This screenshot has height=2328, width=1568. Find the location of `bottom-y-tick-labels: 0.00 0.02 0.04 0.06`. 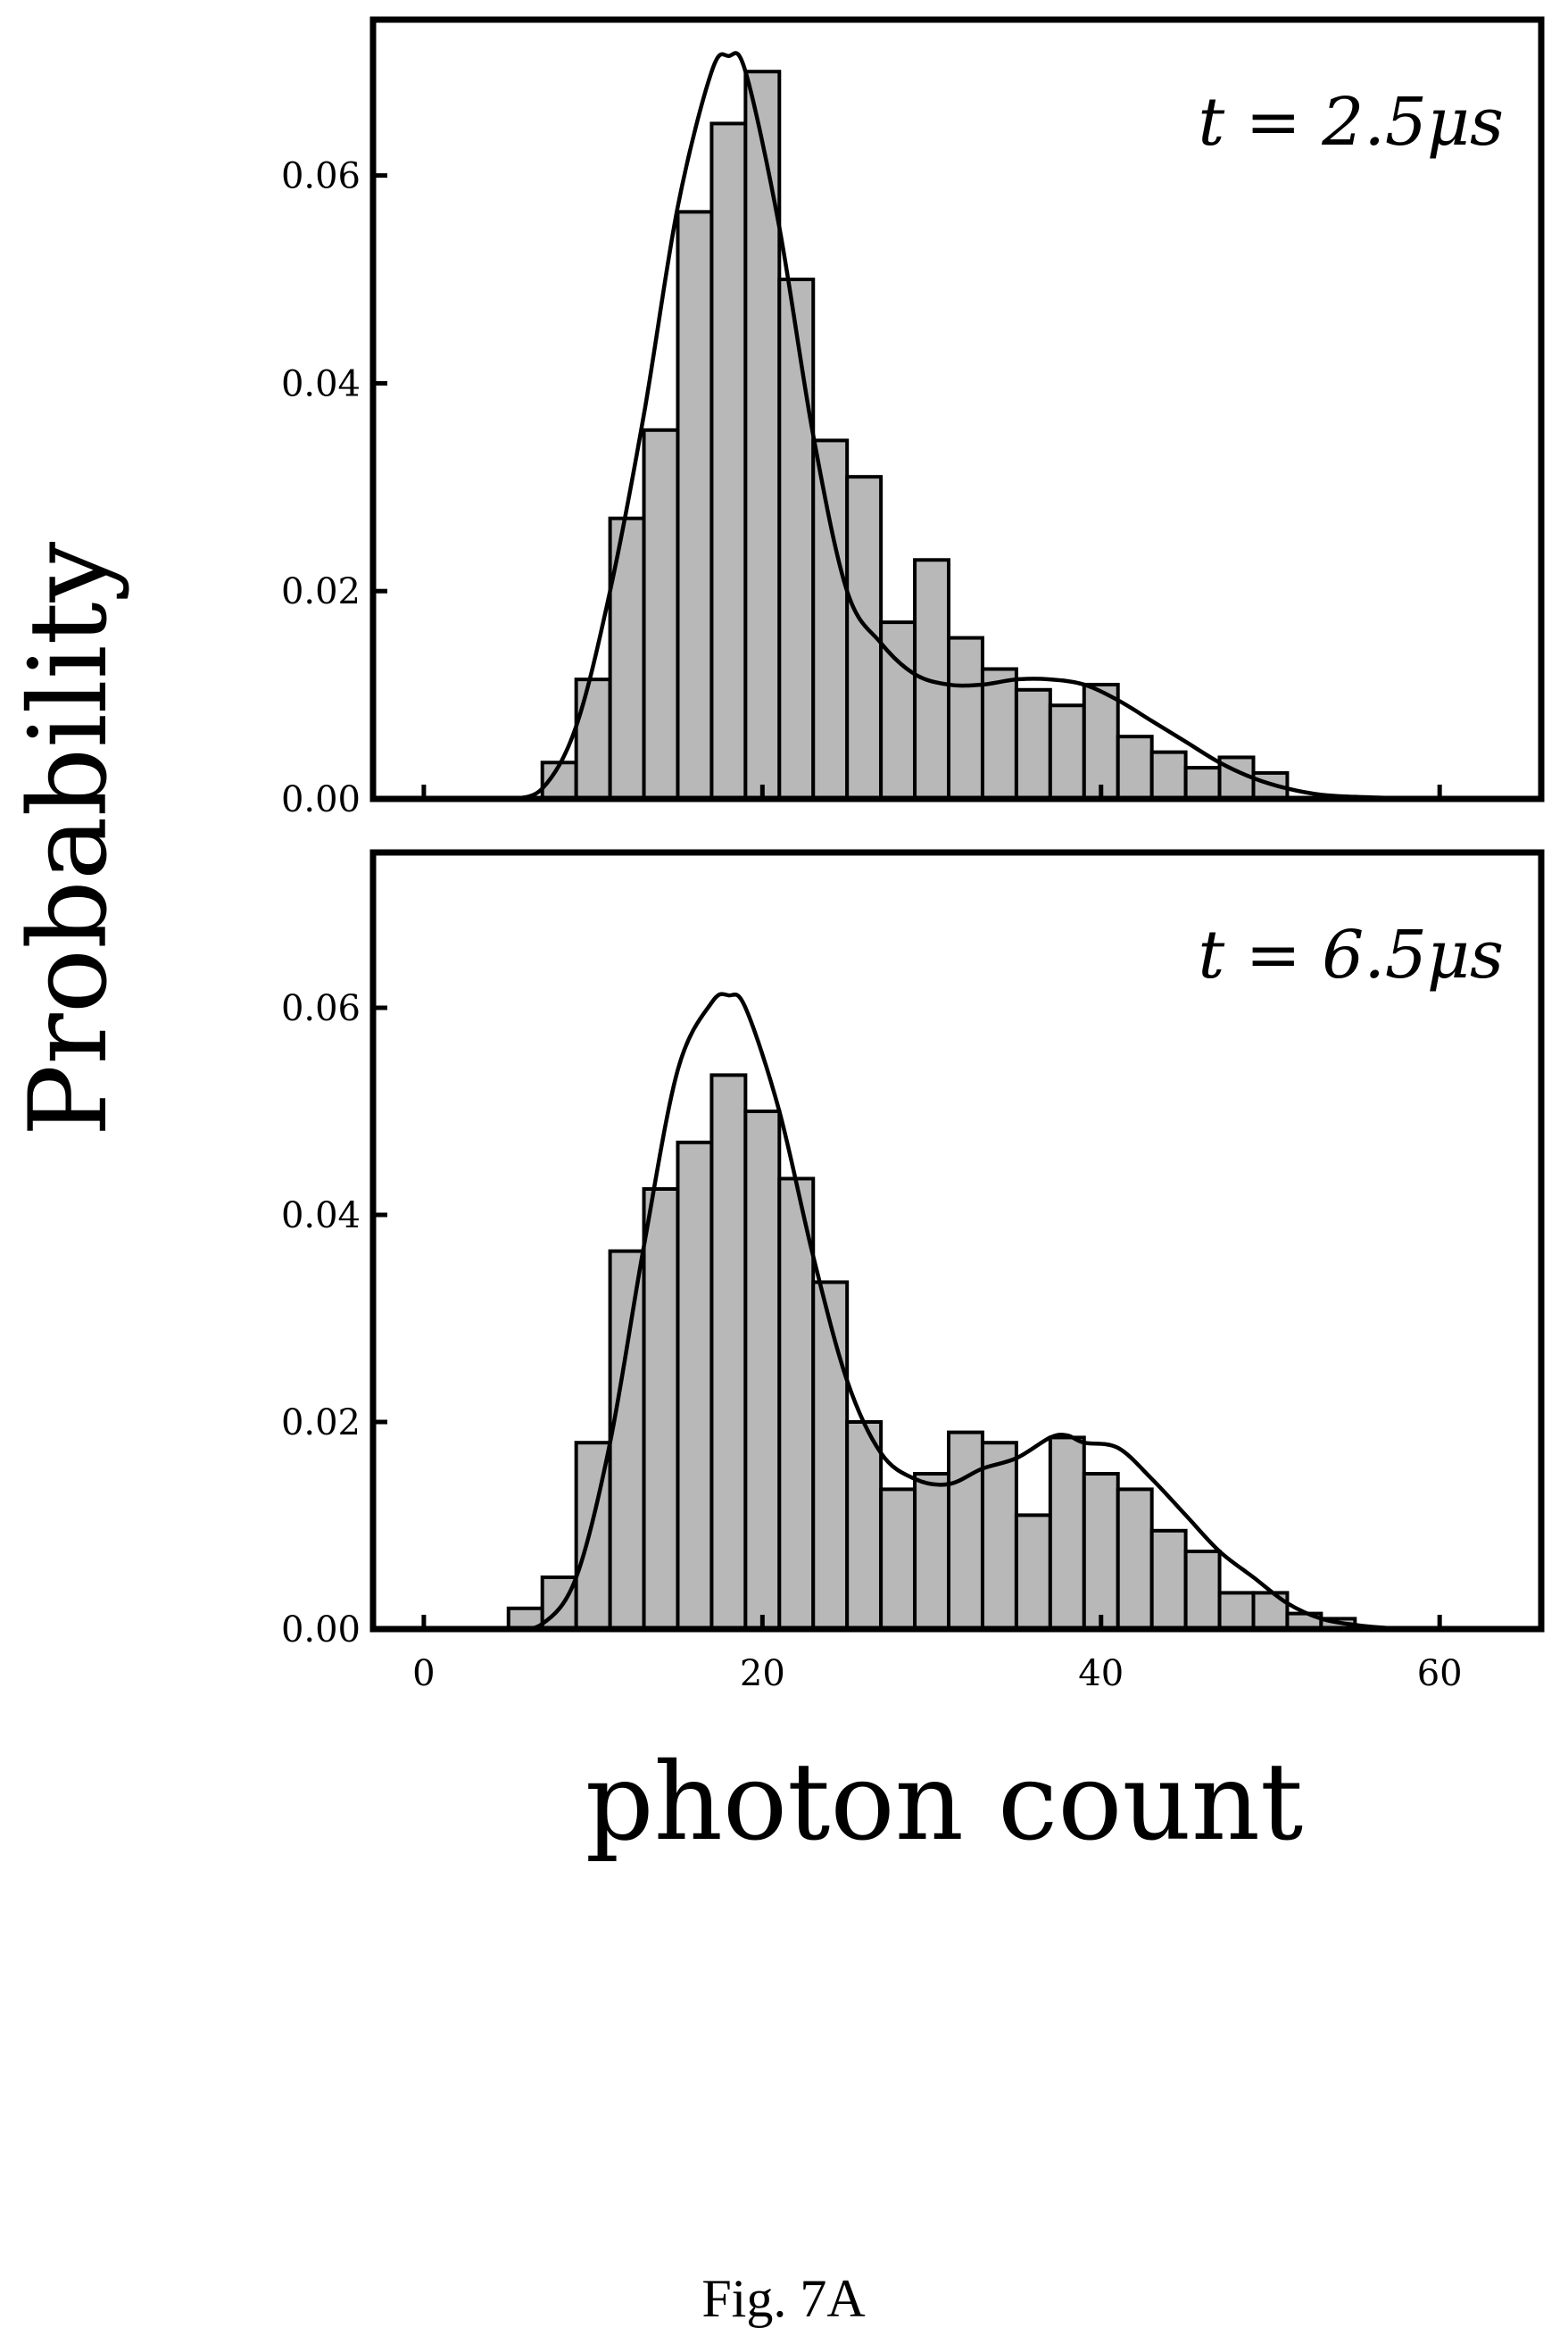

bottom-y-tick-labels: 0.00 0.02 0.04 0.06 is located at coordinates (321, 1319).